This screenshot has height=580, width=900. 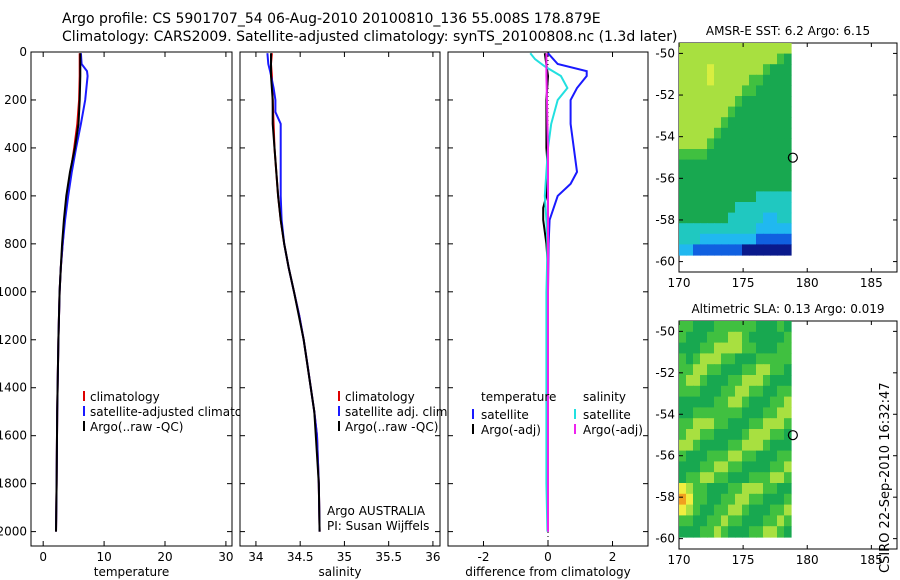 What do you see at coordinates (179, 412) in the screenshot?
I see `temperature-legend-label: satellite-adjusted climatology` at bounding box center [179, 412].